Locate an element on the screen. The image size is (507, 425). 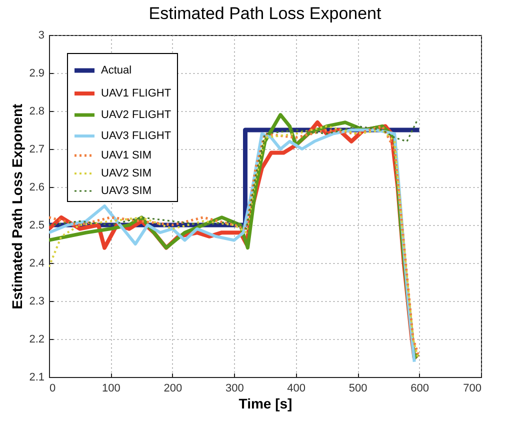
y-axis-title: Estimated Path Loss Exponent is located at coordinates (17, 206).